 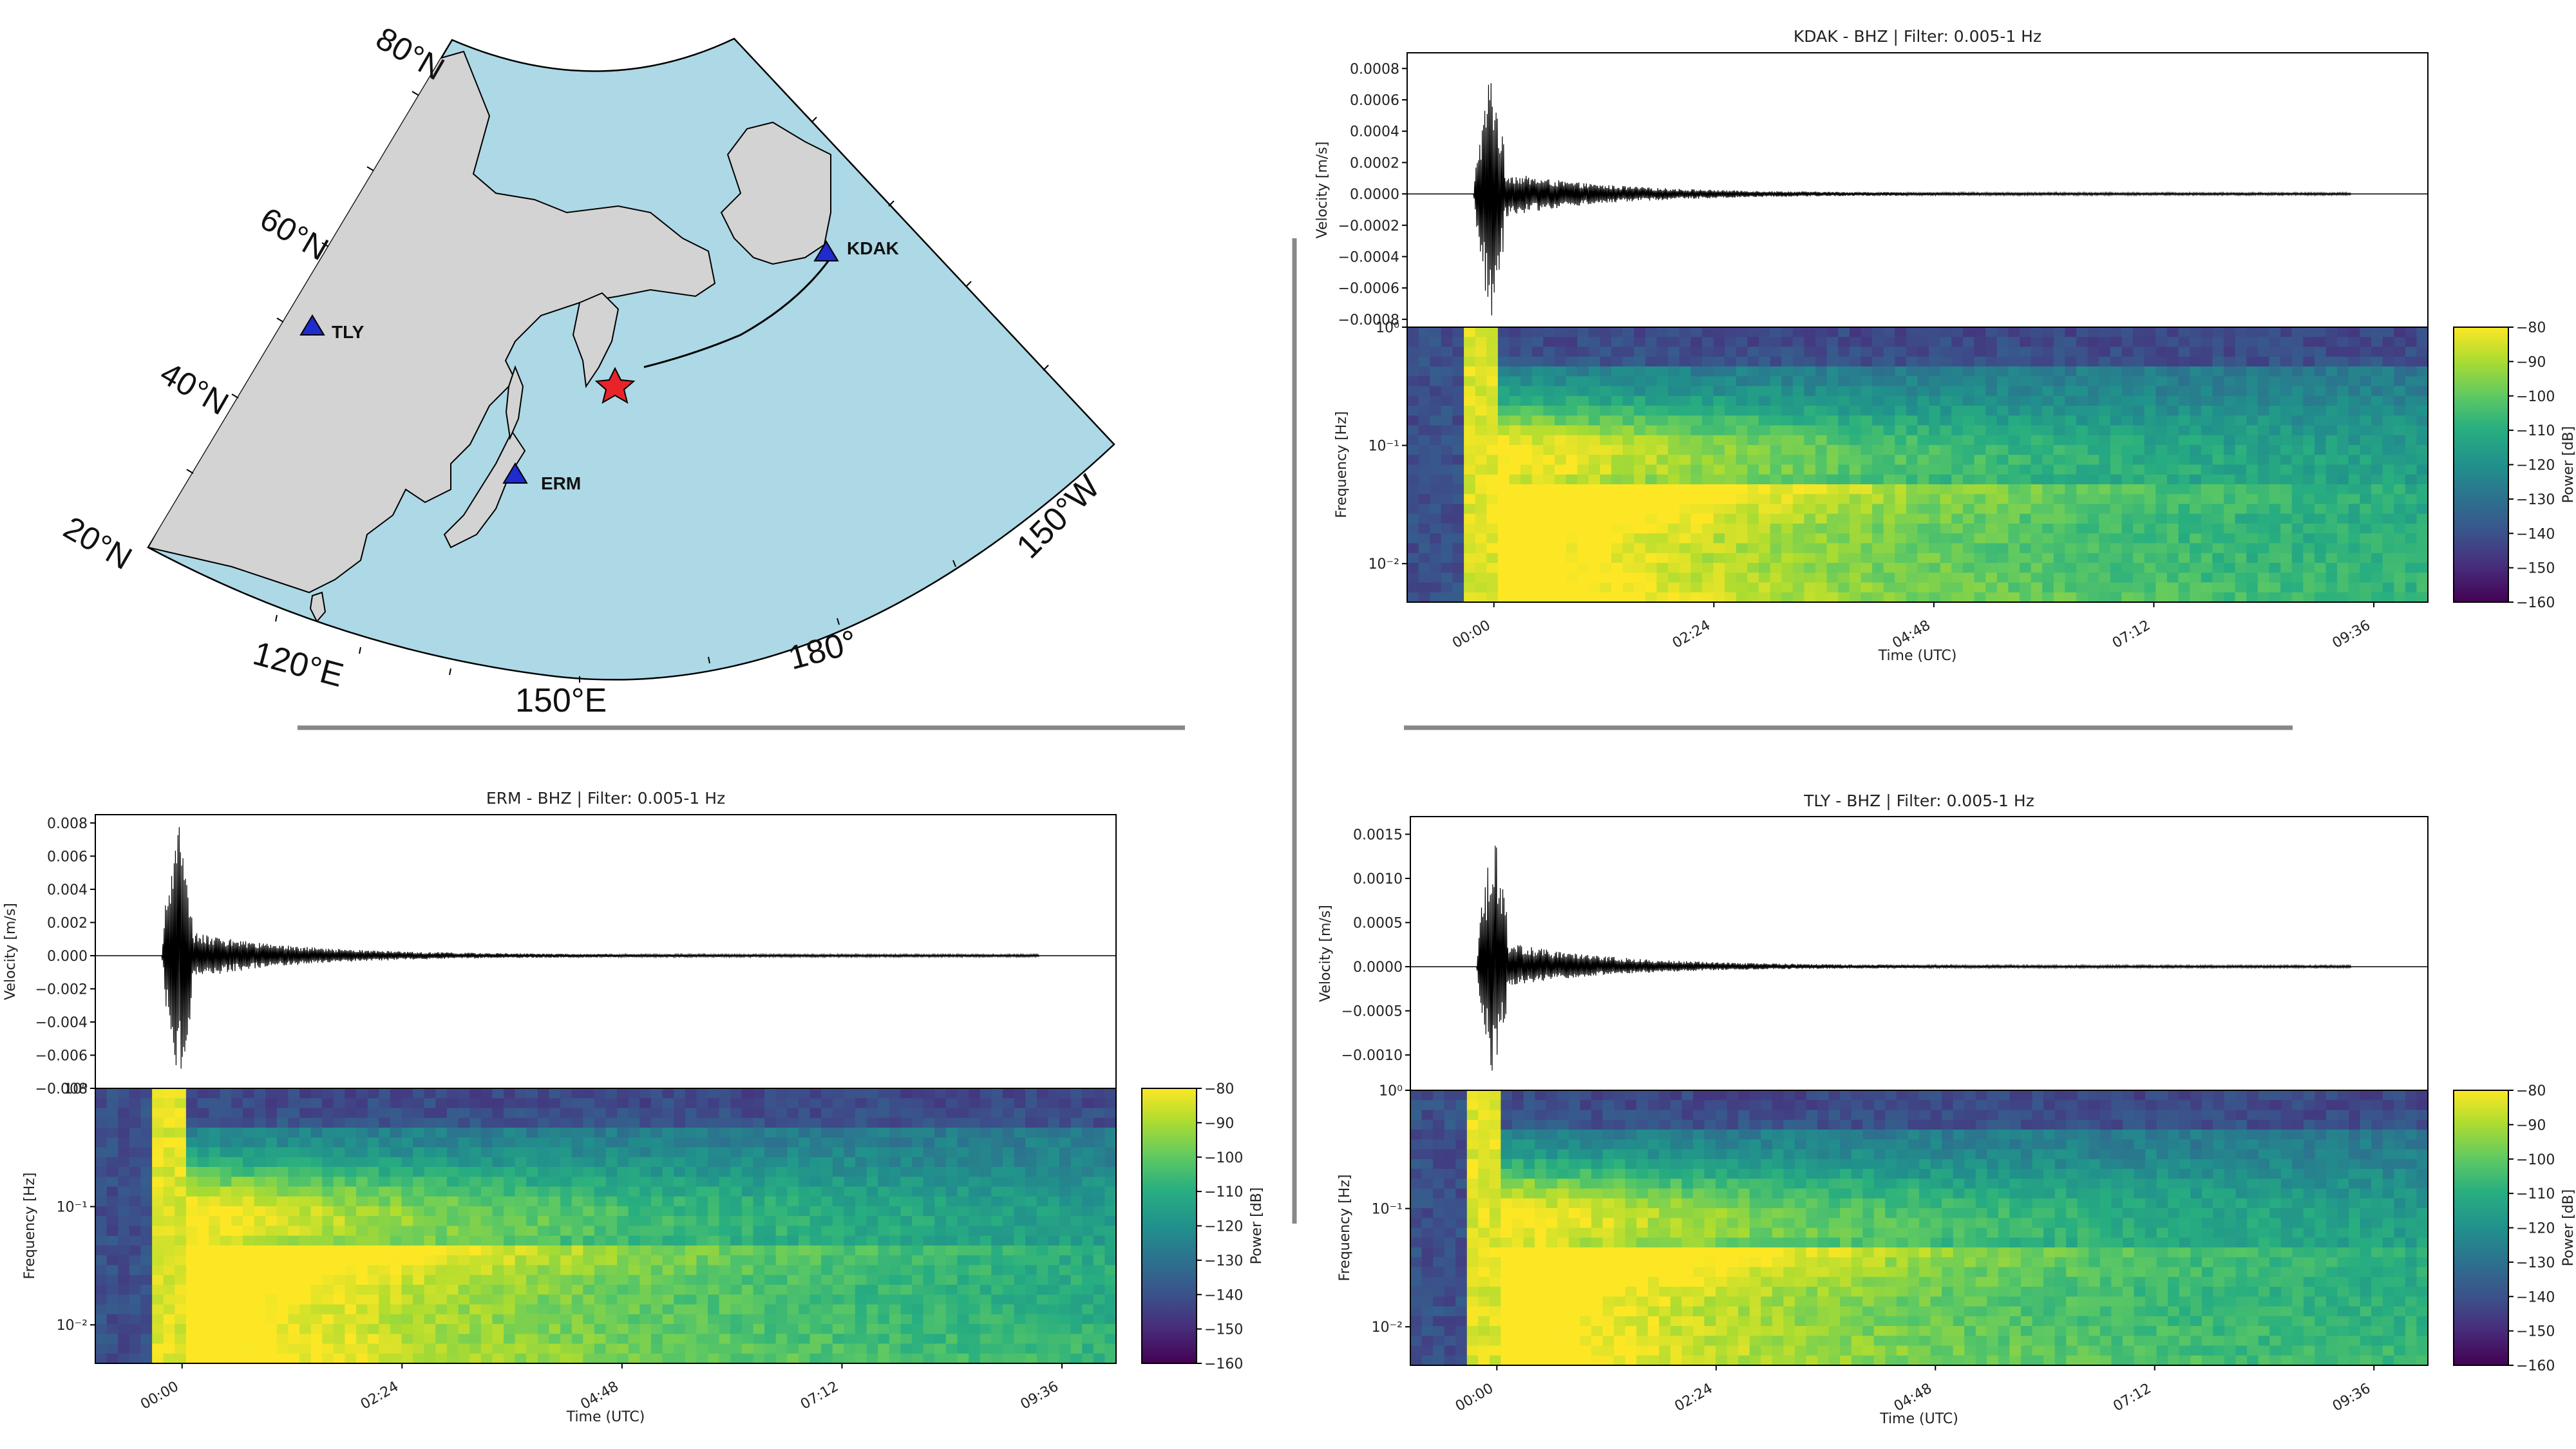 What do you see at coordinates (1374, 195) in the screenshot?
I see `ytick-label: 0.0000` at bounding box center [1374, 195].